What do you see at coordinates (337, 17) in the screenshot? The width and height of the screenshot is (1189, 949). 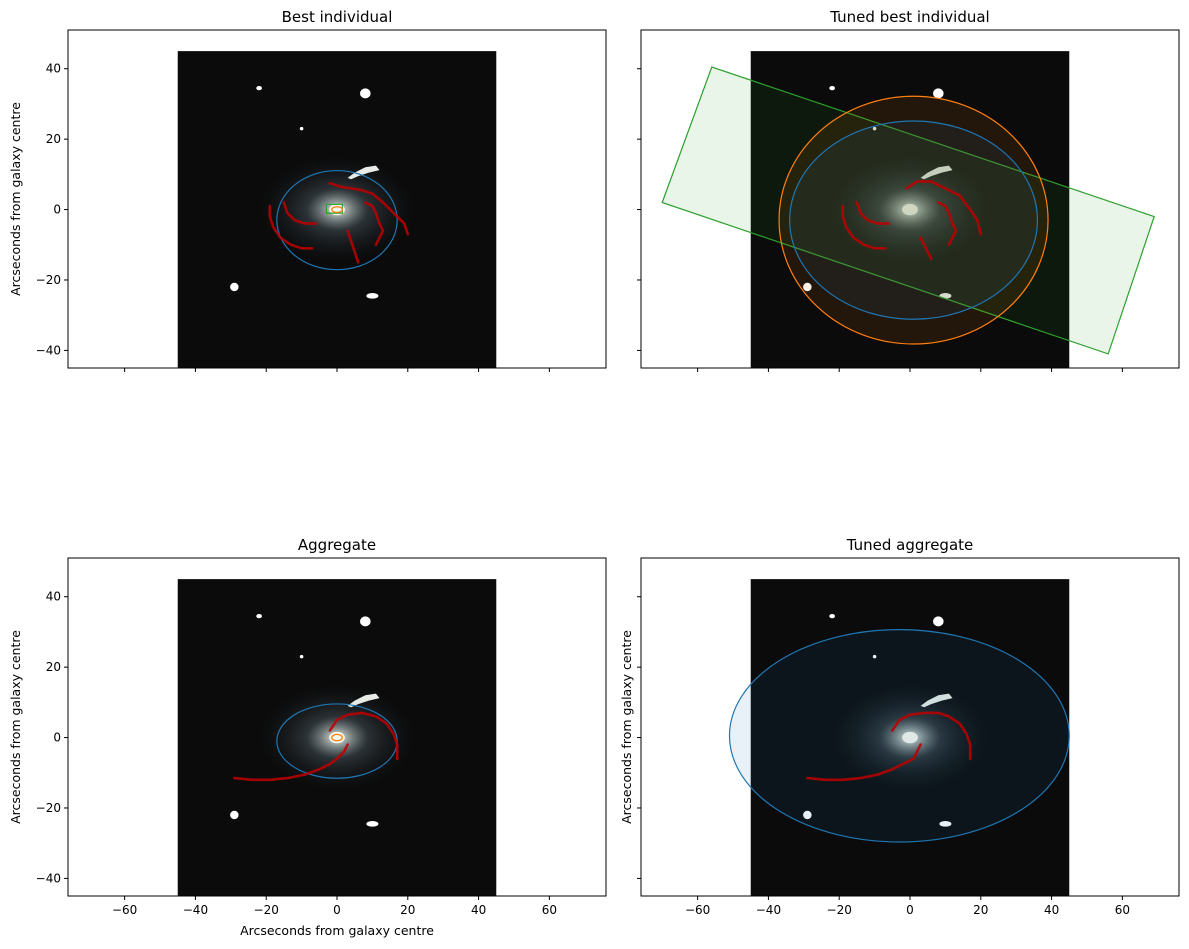 I see `panel-title: Best individual` at bounding box center [337, 17].